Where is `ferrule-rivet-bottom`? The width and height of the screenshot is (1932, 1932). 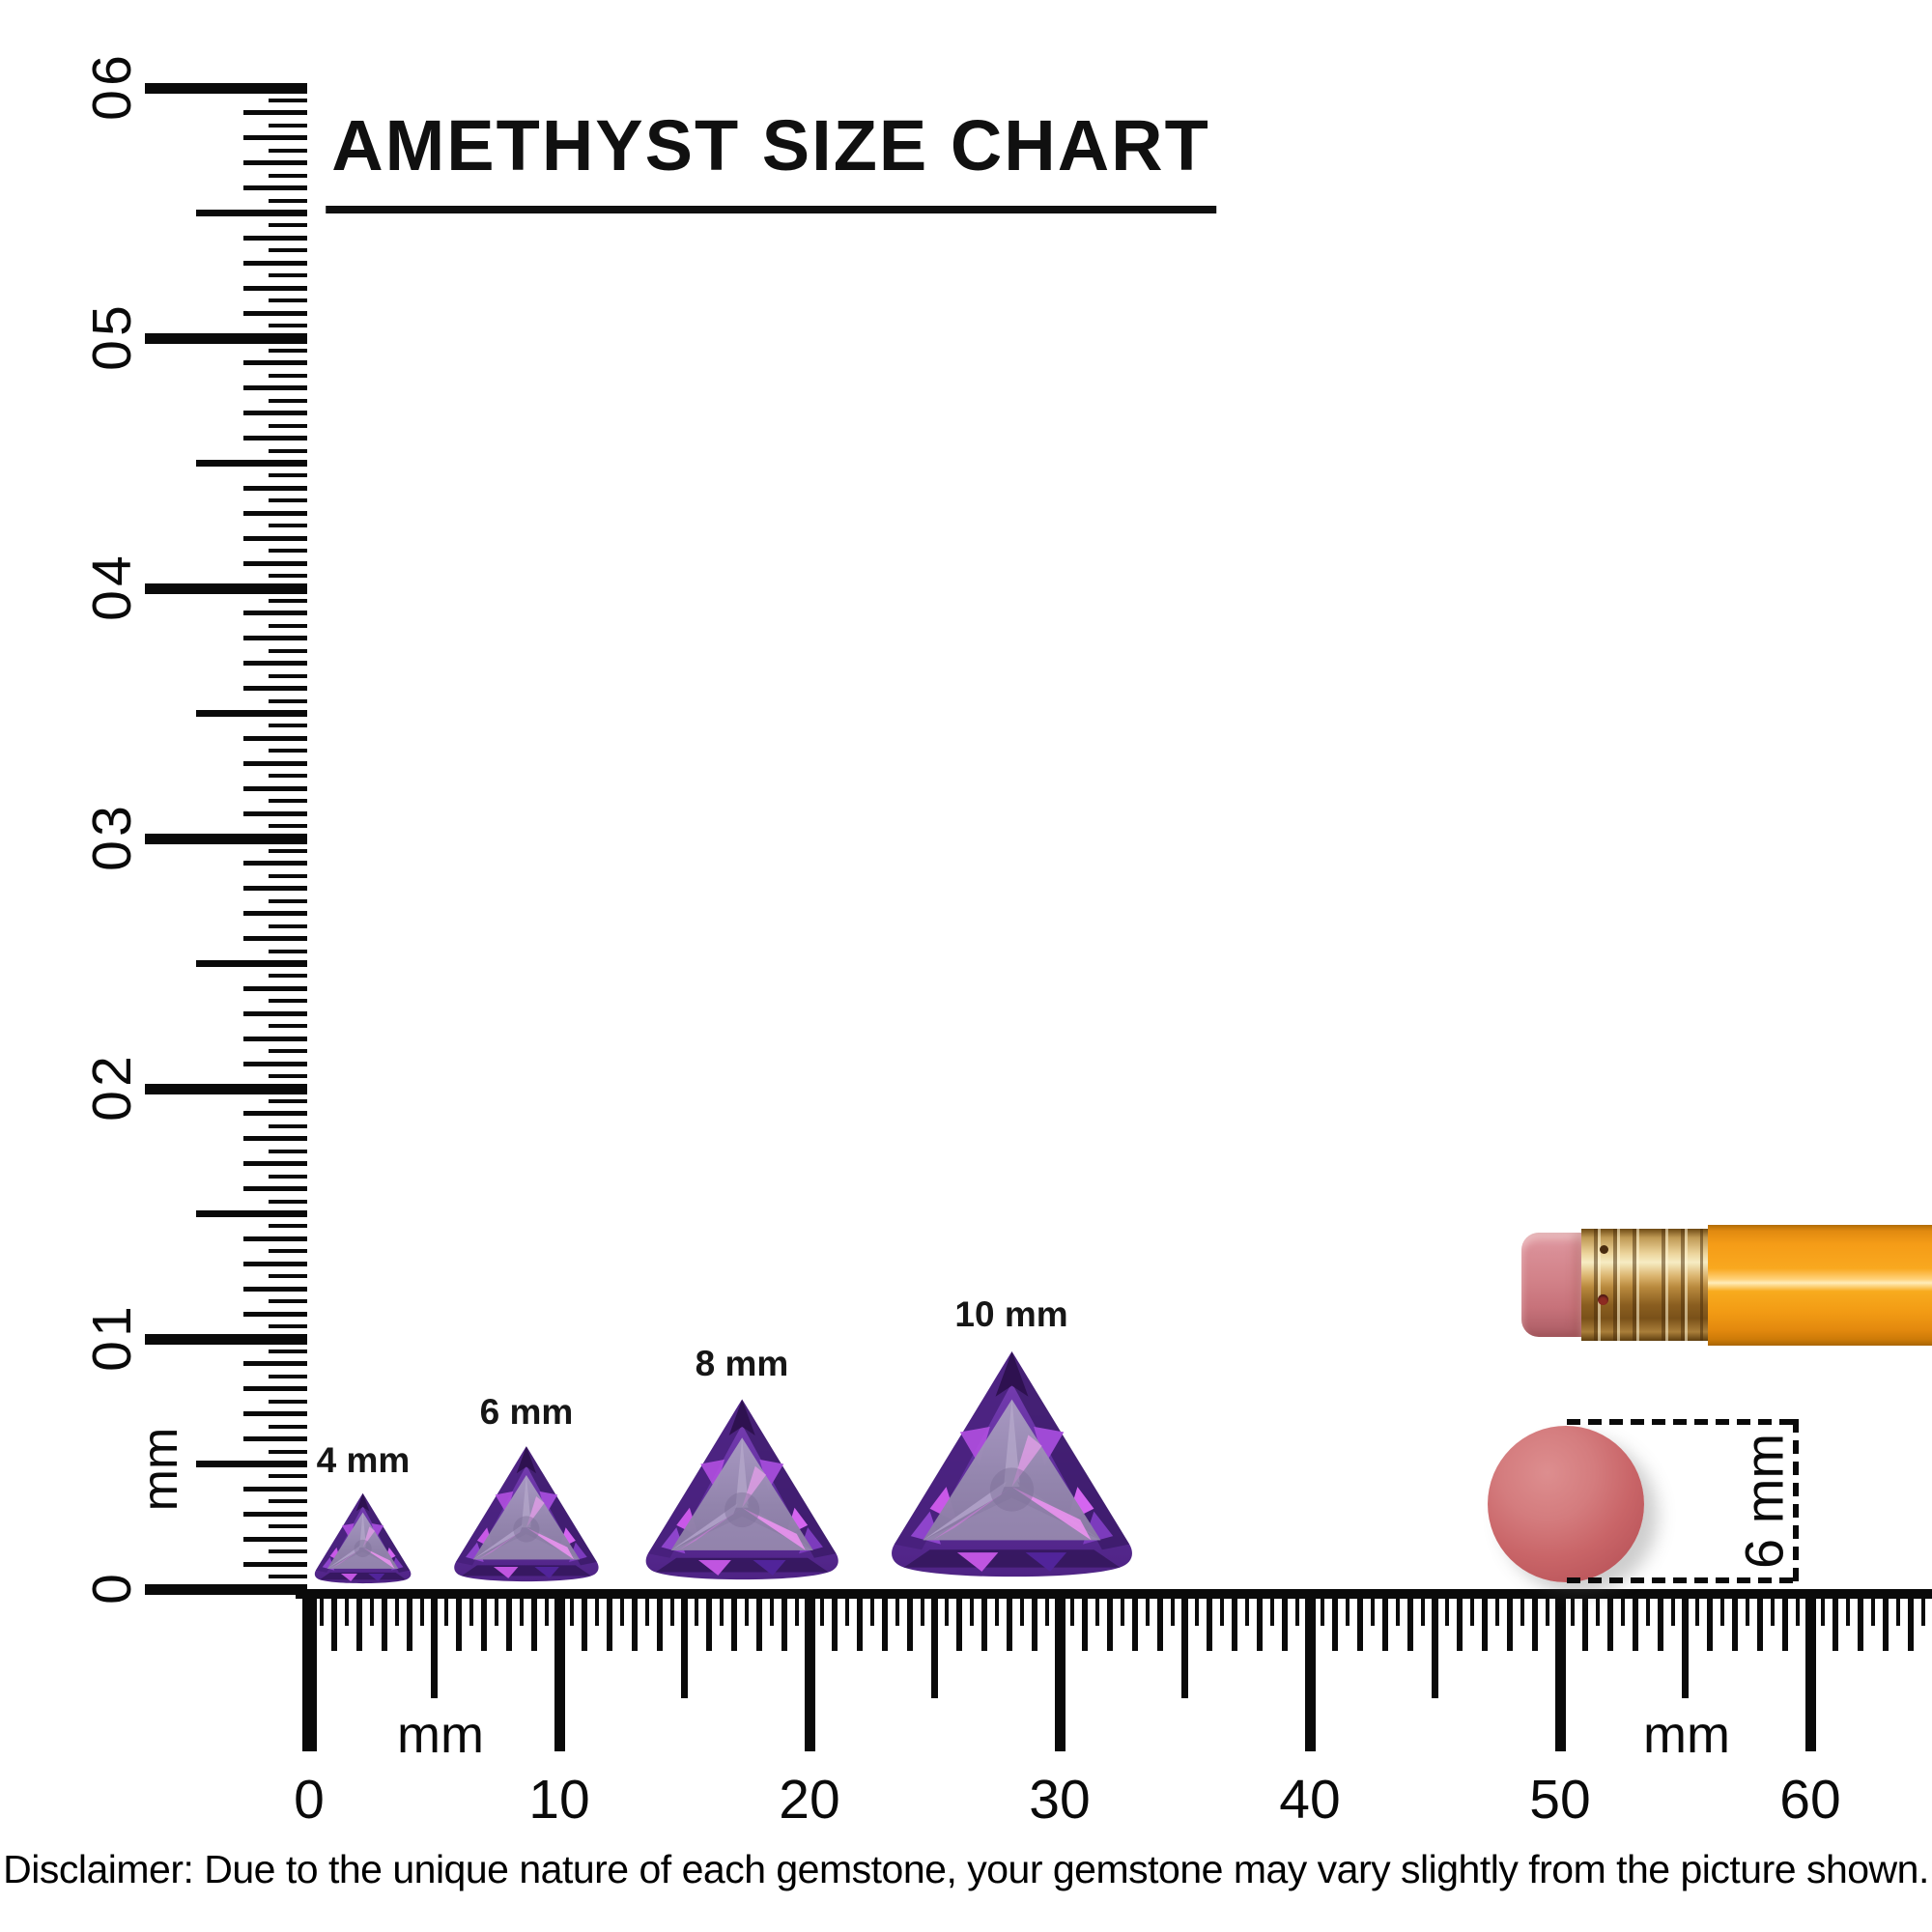
ferrule-rivet-bottom is located at coordinates (1603, 1299).